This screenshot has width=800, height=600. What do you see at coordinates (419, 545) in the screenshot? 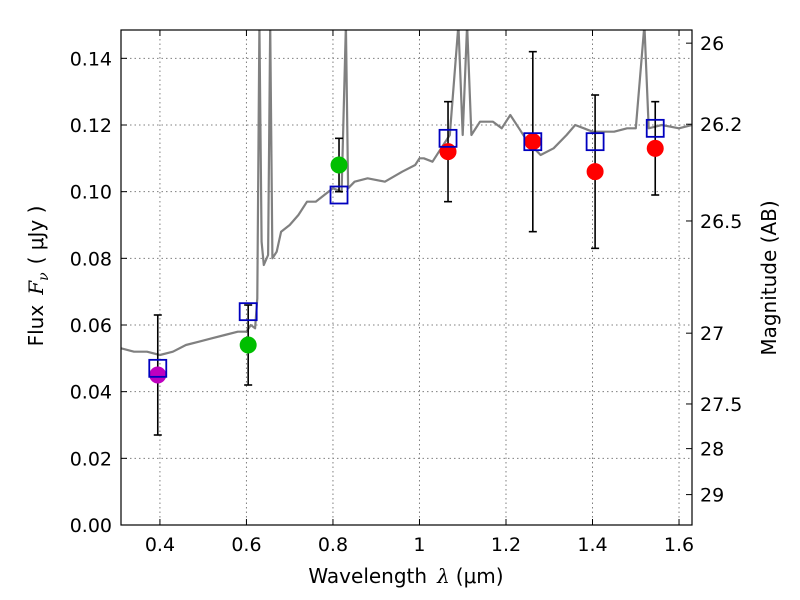
I see `x-tick-label: 1` at bounding box center [419, 545].